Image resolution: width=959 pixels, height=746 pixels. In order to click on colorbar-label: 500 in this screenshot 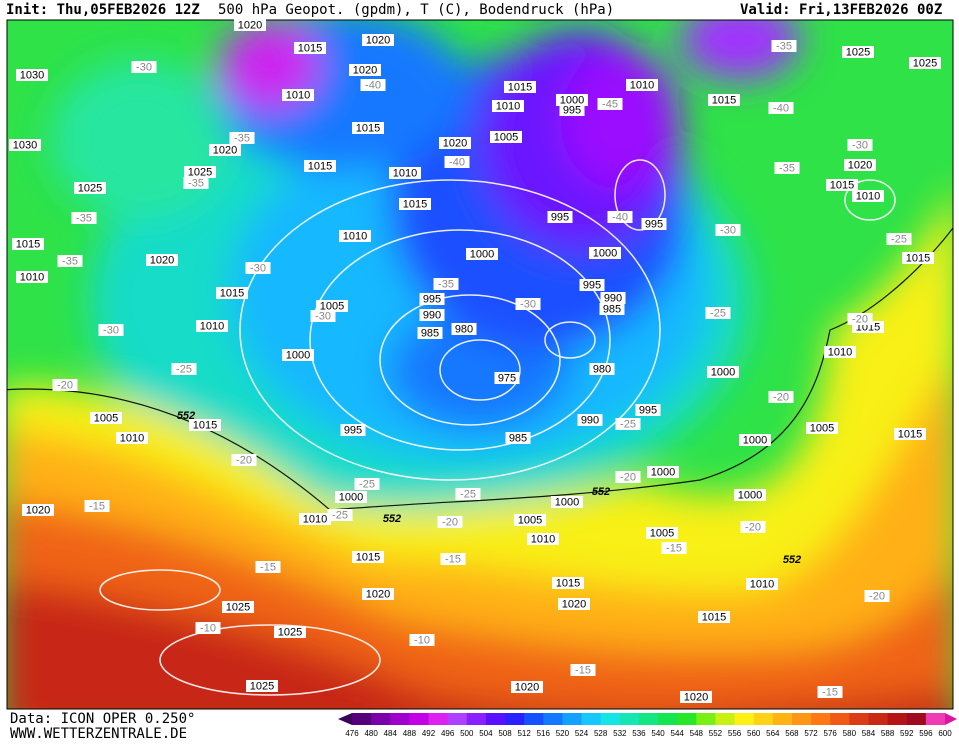, I will do `click(467, 733)`.